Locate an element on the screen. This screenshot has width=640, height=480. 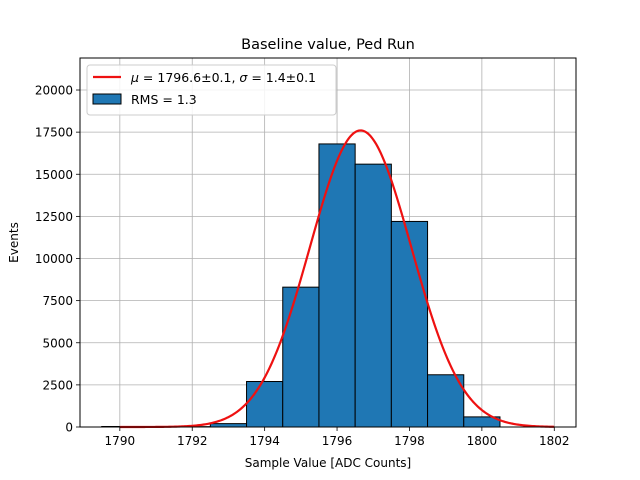
x-tick-label-3: 1796 is located at coordinates (337, 441).